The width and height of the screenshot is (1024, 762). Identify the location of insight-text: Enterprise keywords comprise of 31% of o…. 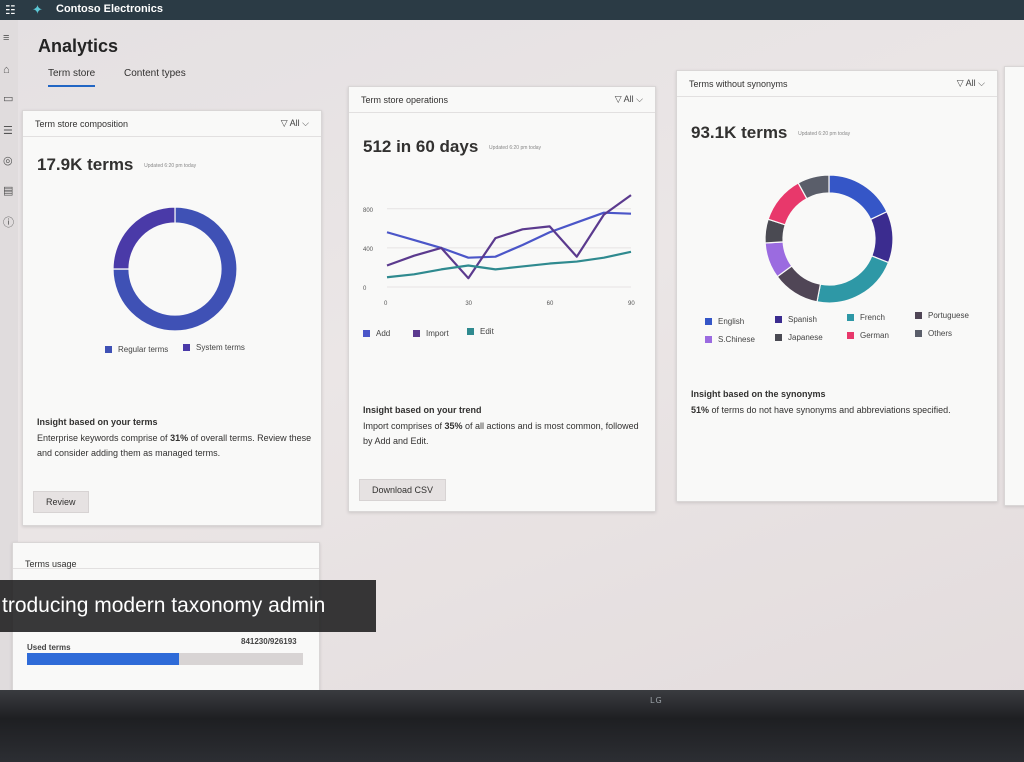
(175, 446).